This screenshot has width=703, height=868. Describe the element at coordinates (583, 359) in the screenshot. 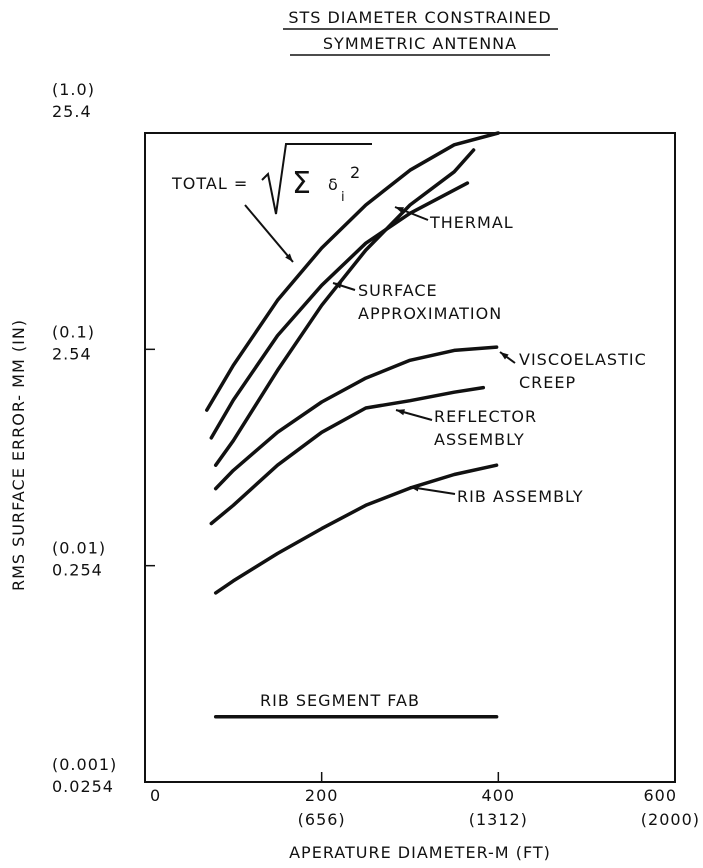

I see `series-label: VISCOELASTIC` at that location.